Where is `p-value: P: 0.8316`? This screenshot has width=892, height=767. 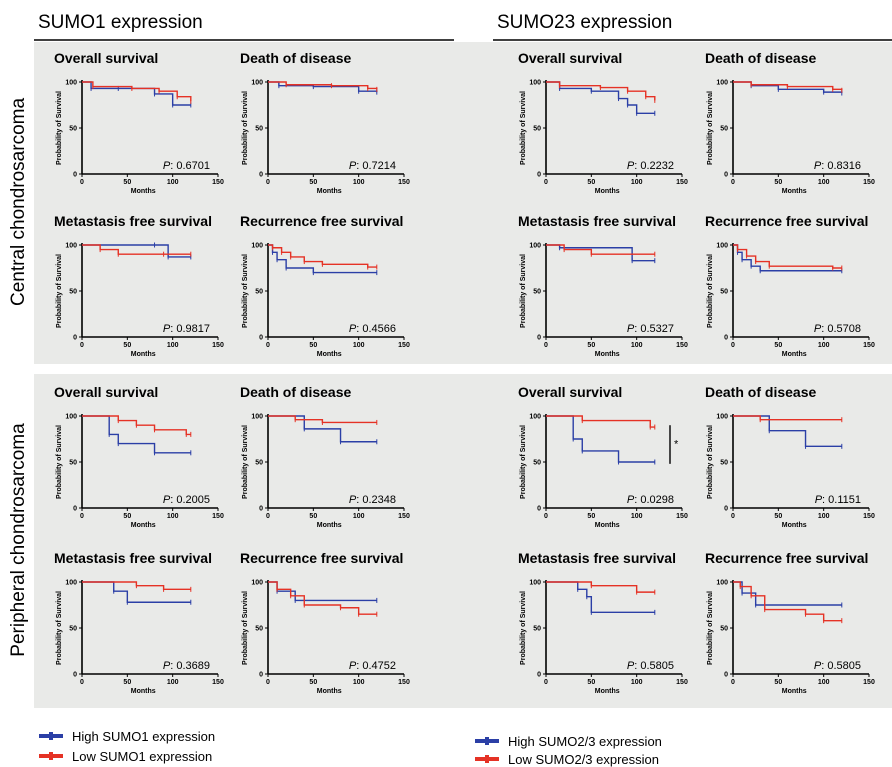 p-value: P: 0.8316 is located at coordinates (837, 166).